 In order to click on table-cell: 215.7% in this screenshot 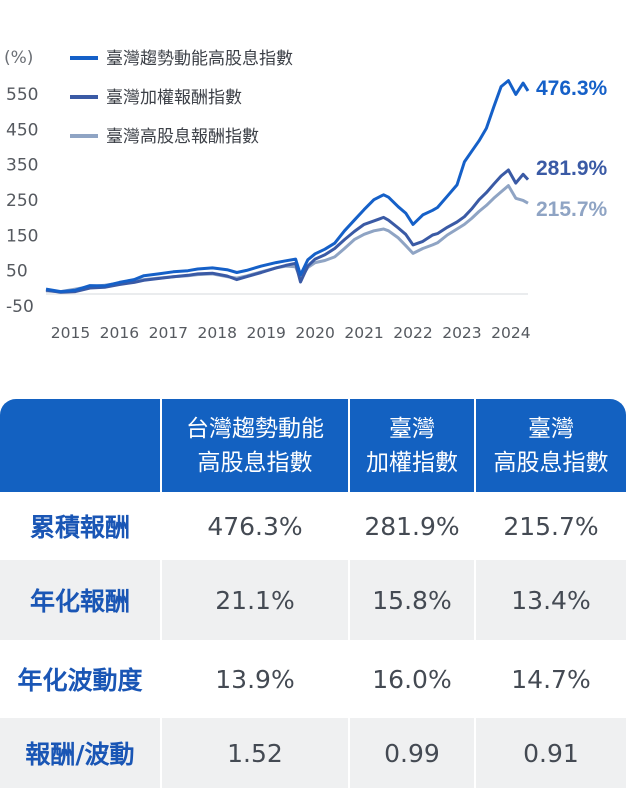, I will do `click(551, 526)`.